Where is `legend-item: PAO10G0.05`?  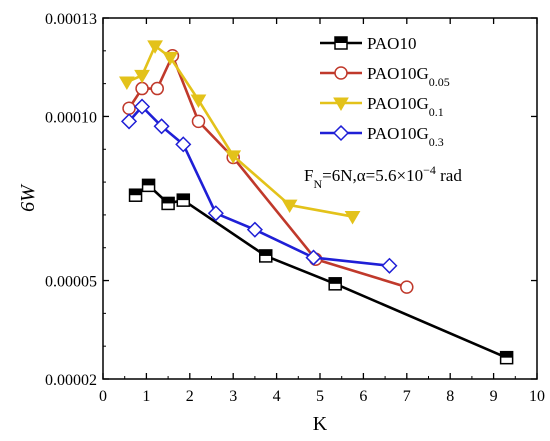 legend-item: PAO10G0.05 is located at coordinates (385, 76).